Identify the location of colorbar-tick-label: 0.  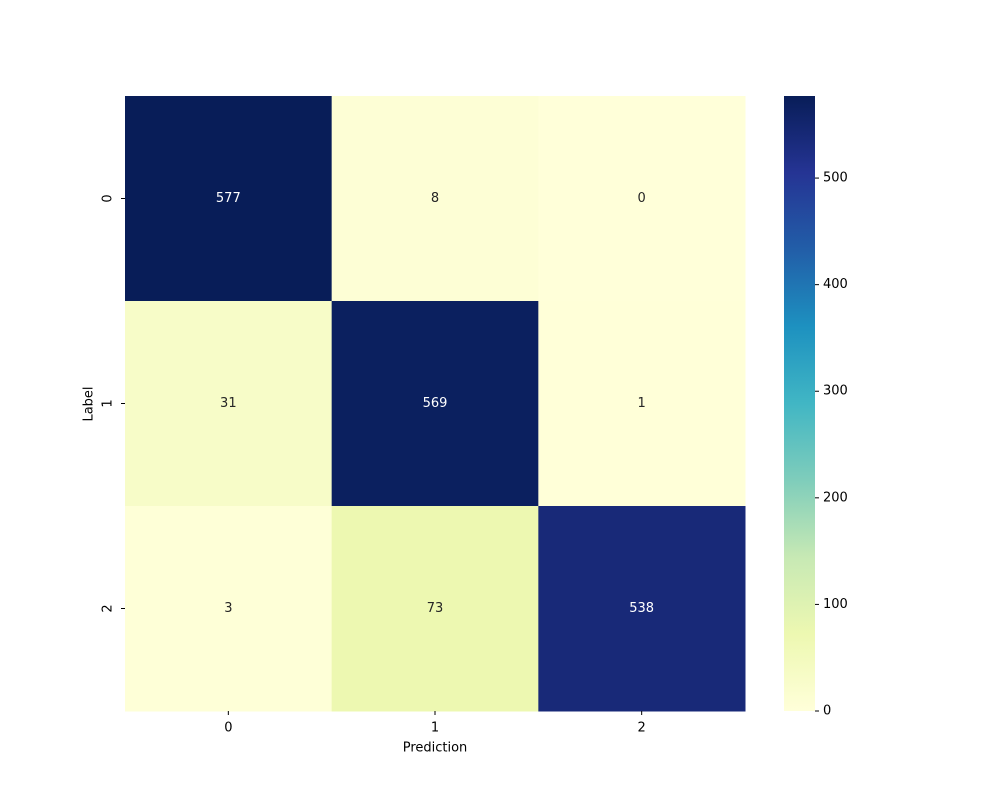
(827, 711).